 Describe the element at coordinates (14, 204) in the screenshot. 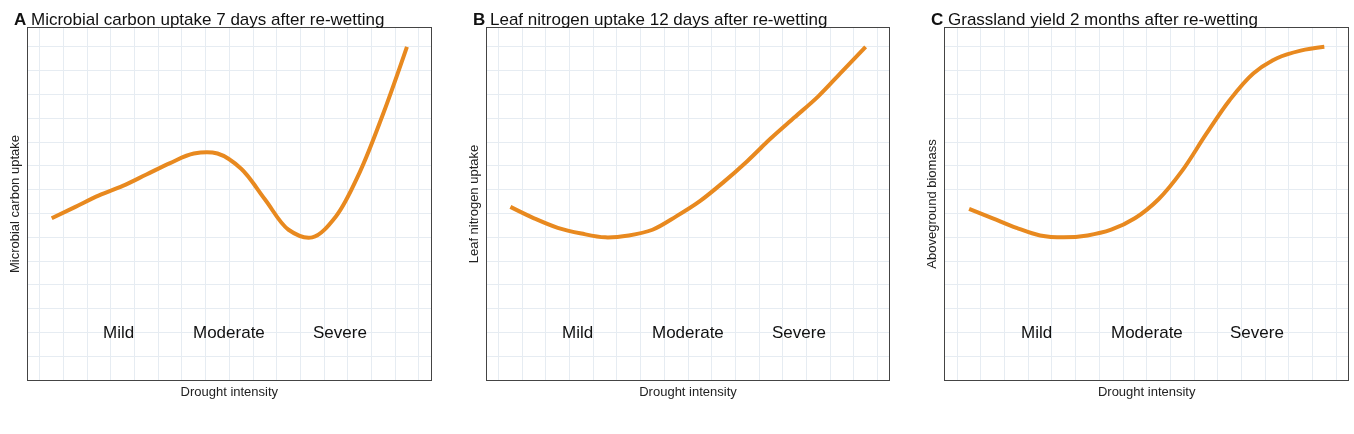

I see `y-axis-title: Microbial carbon uptake` at that location.